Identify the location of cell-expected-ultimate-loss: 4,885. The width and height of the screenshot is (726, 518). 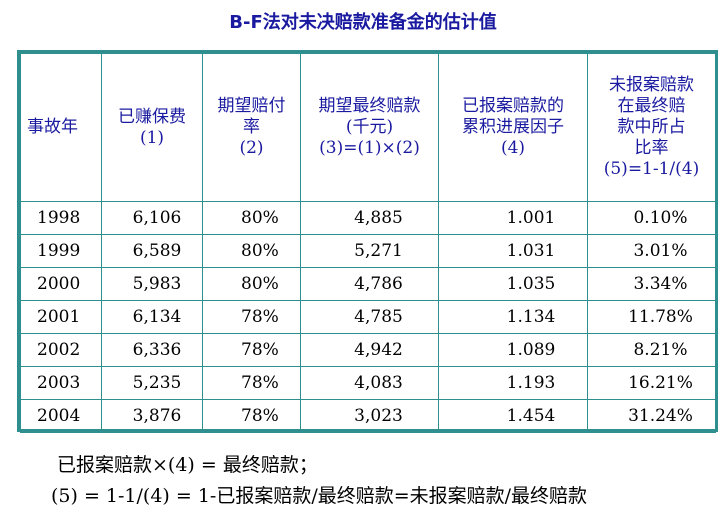
(369, 218).